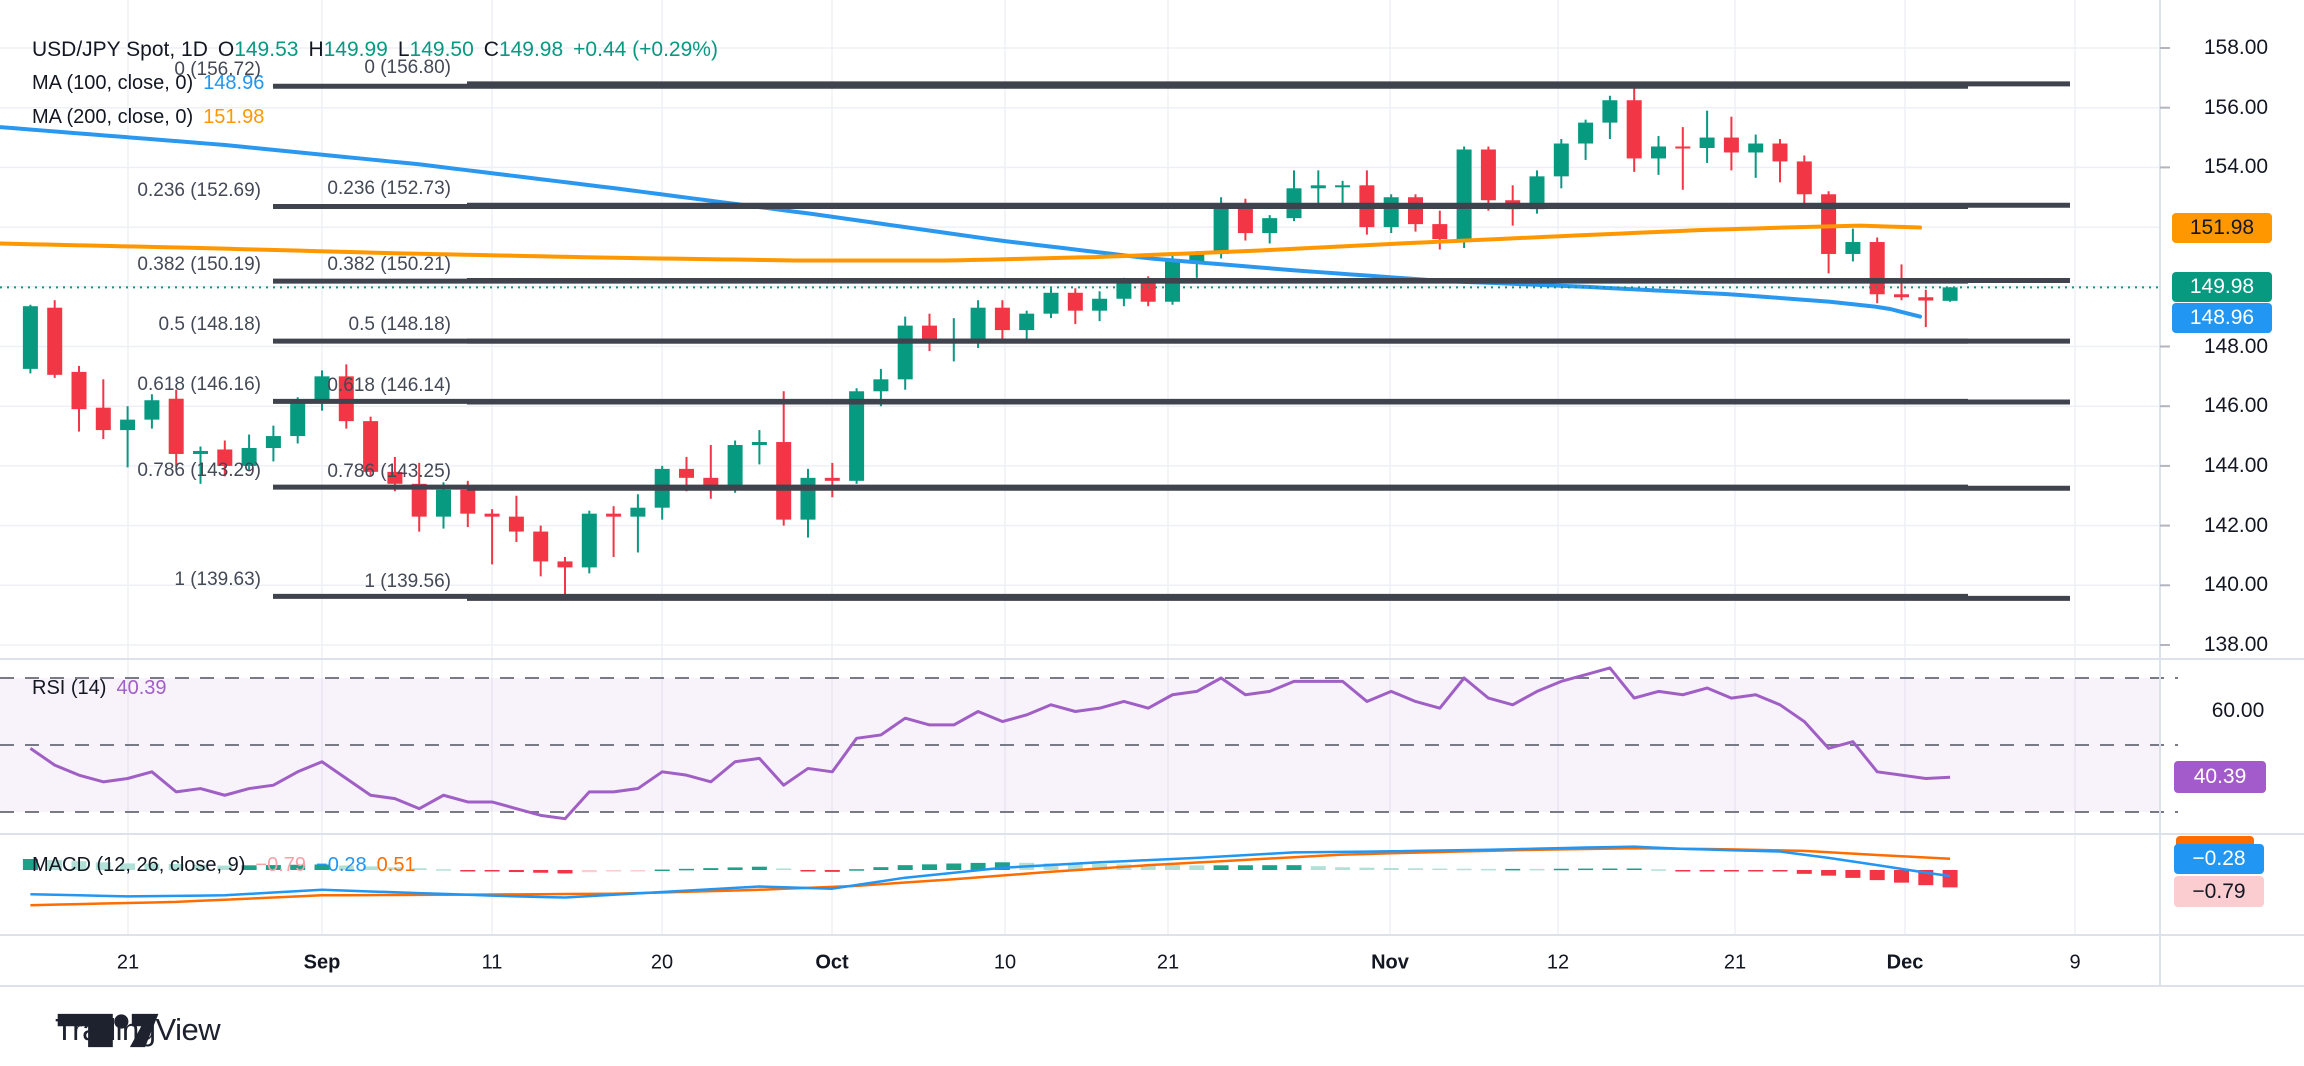  Describe the element at coordinates (389, 264) in the screenshot. I see `fib-level-label: 0.382 (150.21)` at that location.